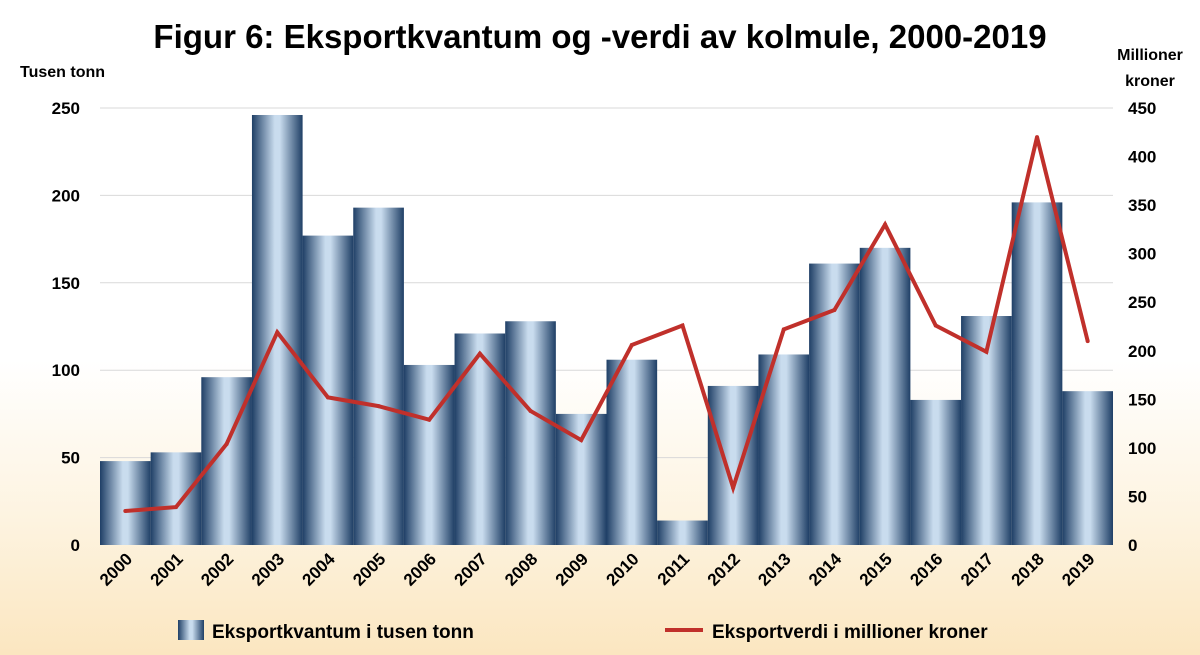 This screenshot has width=1200, height=655. Describe the element at coordinates (1037, 137) in the screenshot. I see `line-point-2018` at that location.